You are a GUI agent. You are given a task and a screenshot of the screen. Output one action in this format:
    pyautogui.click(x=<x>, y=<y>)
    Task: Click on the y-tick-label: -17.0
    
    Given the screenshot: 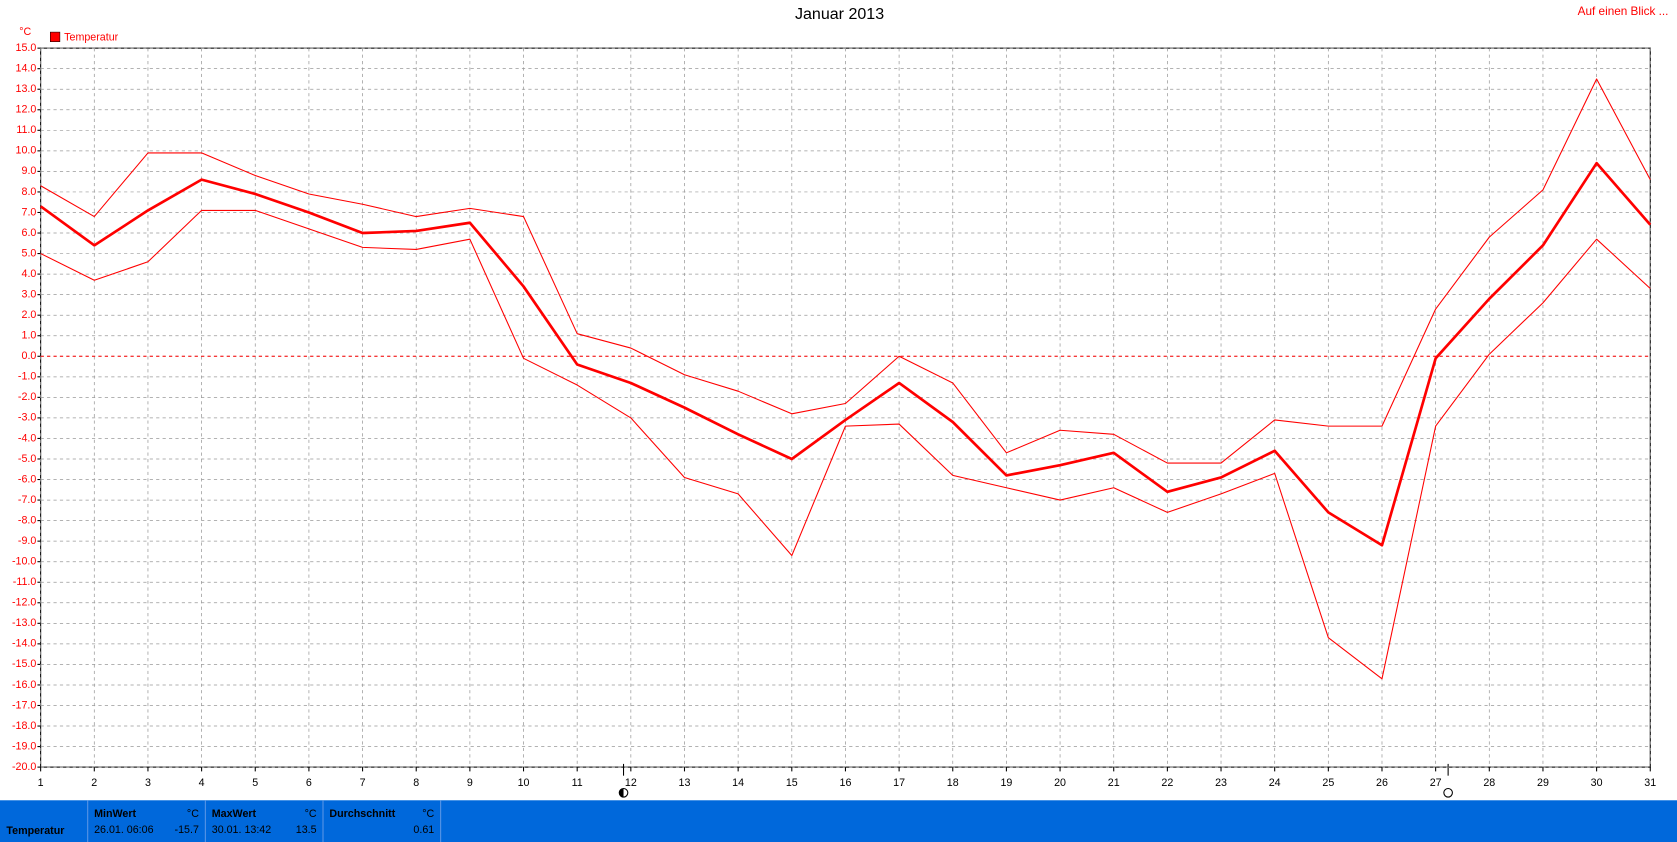 What is the action you would take?
    pyautogui.click(x=24, y=705)
    